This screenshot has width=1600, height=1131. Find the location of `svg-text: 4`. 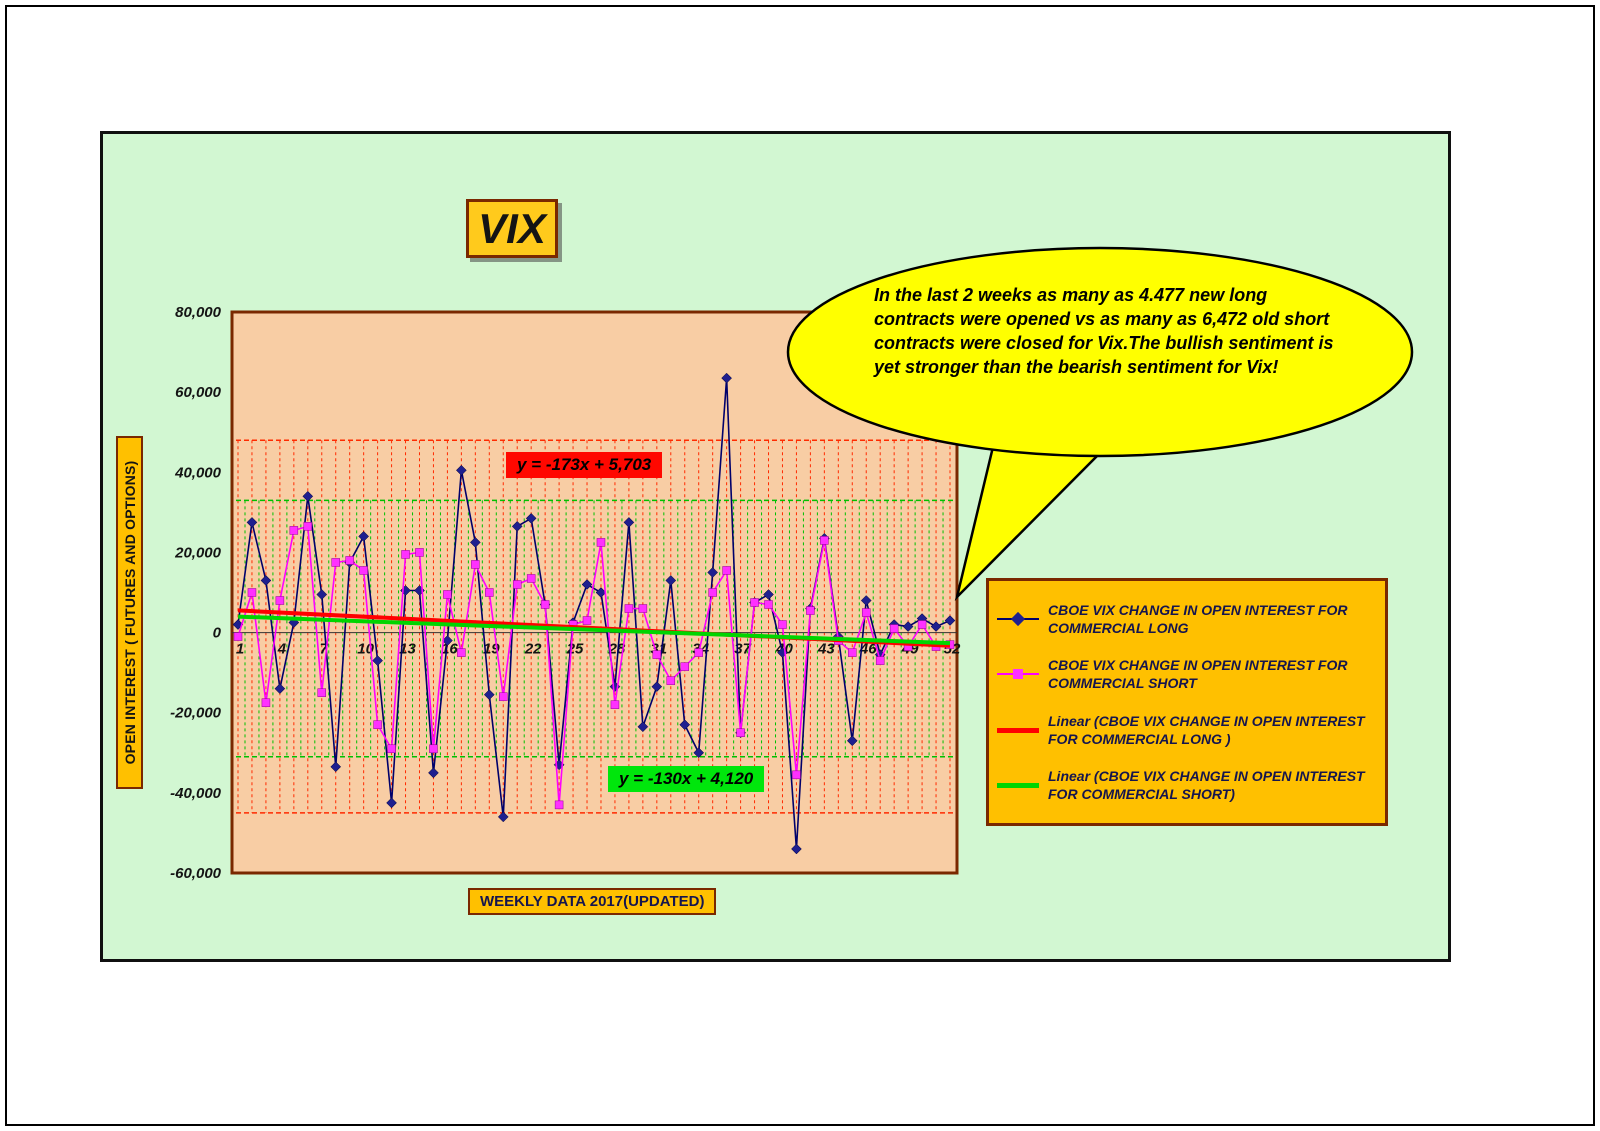

svg-text: 4 is located at coordinates (282, 649).